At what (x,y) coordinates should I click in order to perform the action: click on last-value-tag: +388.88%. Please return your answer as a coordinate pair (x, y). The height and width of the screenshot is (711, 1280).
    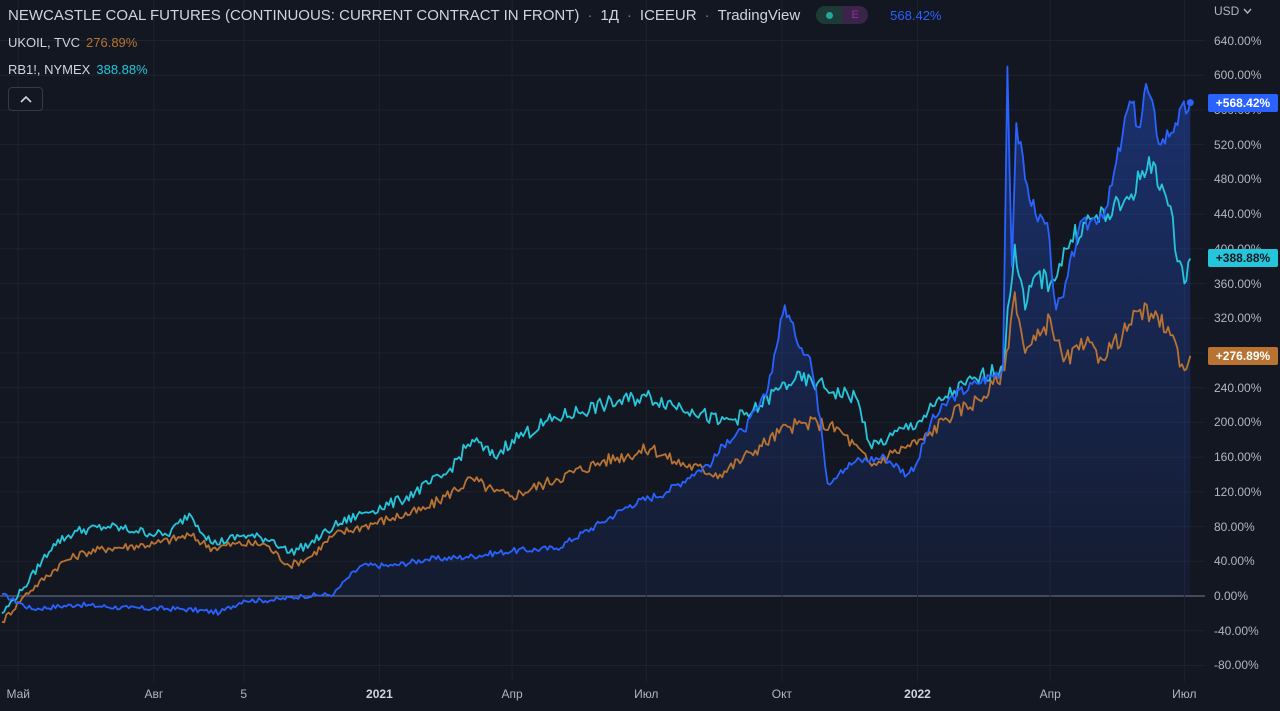
    Looking at the image, I should click on (1243, 258).